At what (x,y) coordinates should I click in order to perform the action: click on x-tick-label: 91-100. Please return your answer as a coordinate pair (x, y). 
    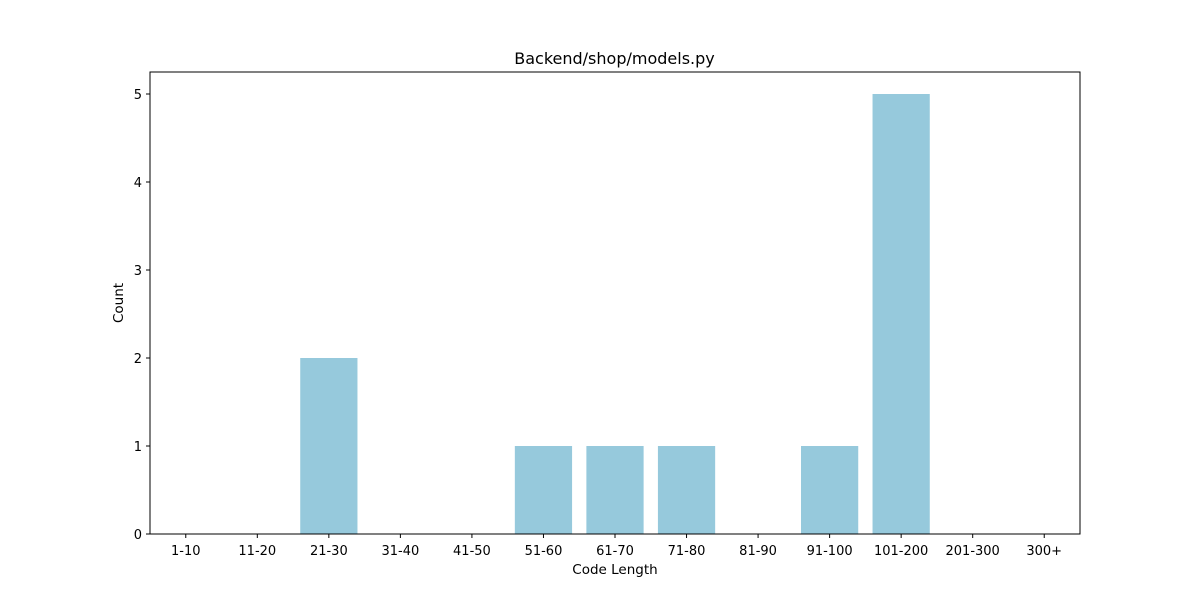
    Looking at the image, I should click on (830, 551).